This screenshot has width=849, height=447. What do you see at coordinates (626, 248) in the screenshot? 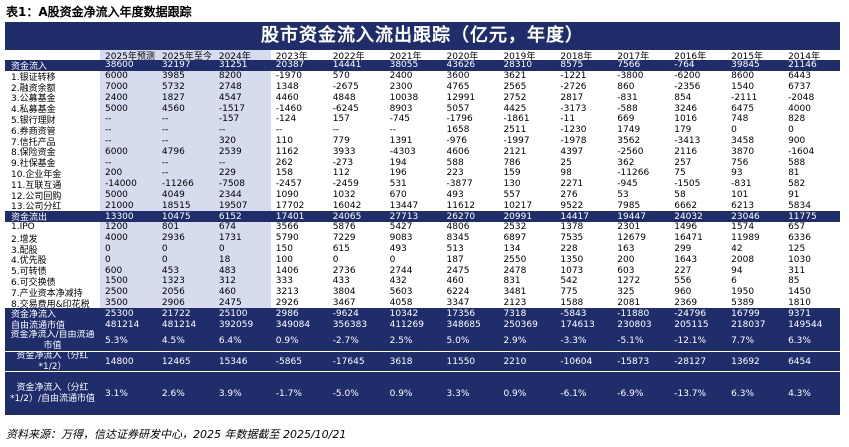
I see `table-cell: 163` at bounding box center [626, 248].